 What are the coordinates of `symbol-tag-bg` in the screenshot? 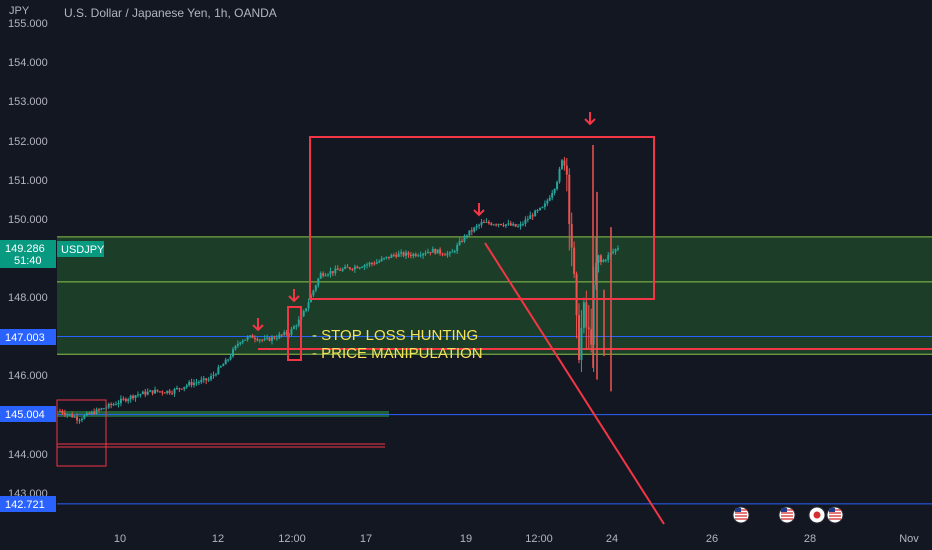 It's located at (80, 249).